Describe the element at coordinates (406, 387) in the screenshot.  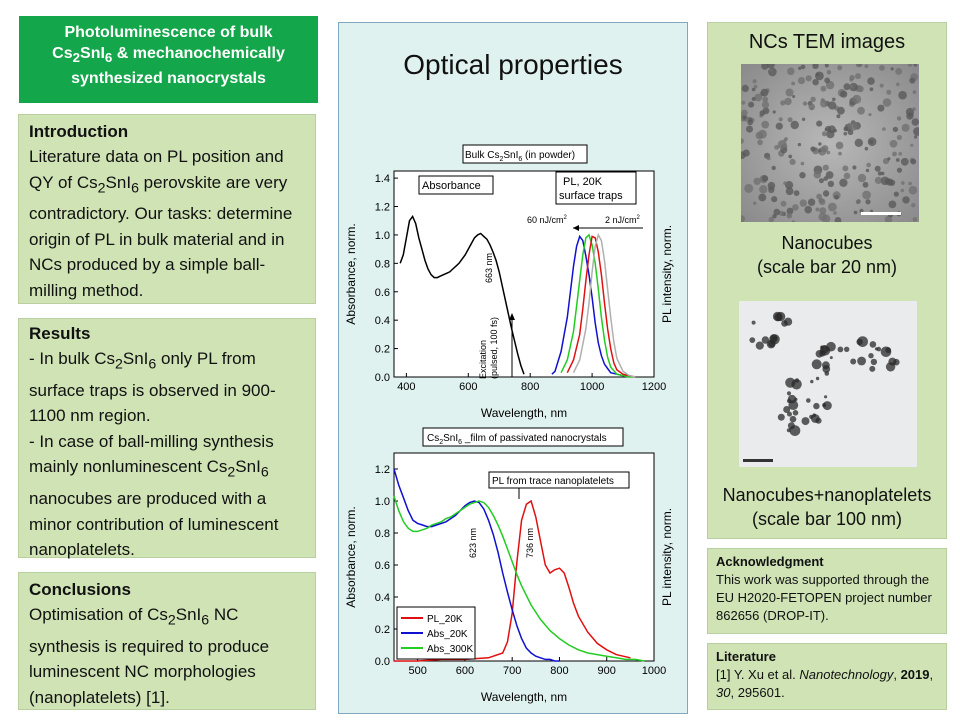
I see `x-tick-label: 400` at that location.